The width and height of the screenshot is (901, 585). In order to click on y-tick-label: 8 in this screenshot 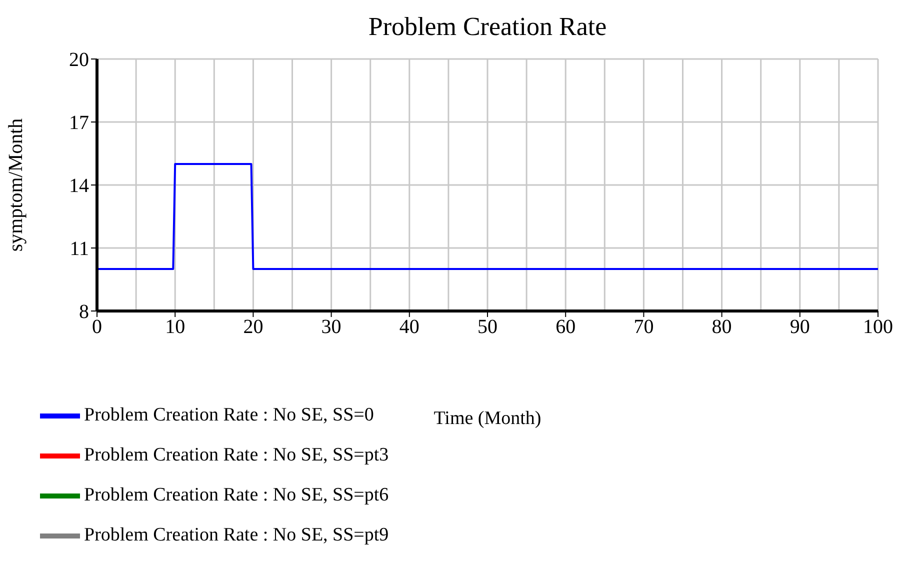, I will do `click(84, 312)`.